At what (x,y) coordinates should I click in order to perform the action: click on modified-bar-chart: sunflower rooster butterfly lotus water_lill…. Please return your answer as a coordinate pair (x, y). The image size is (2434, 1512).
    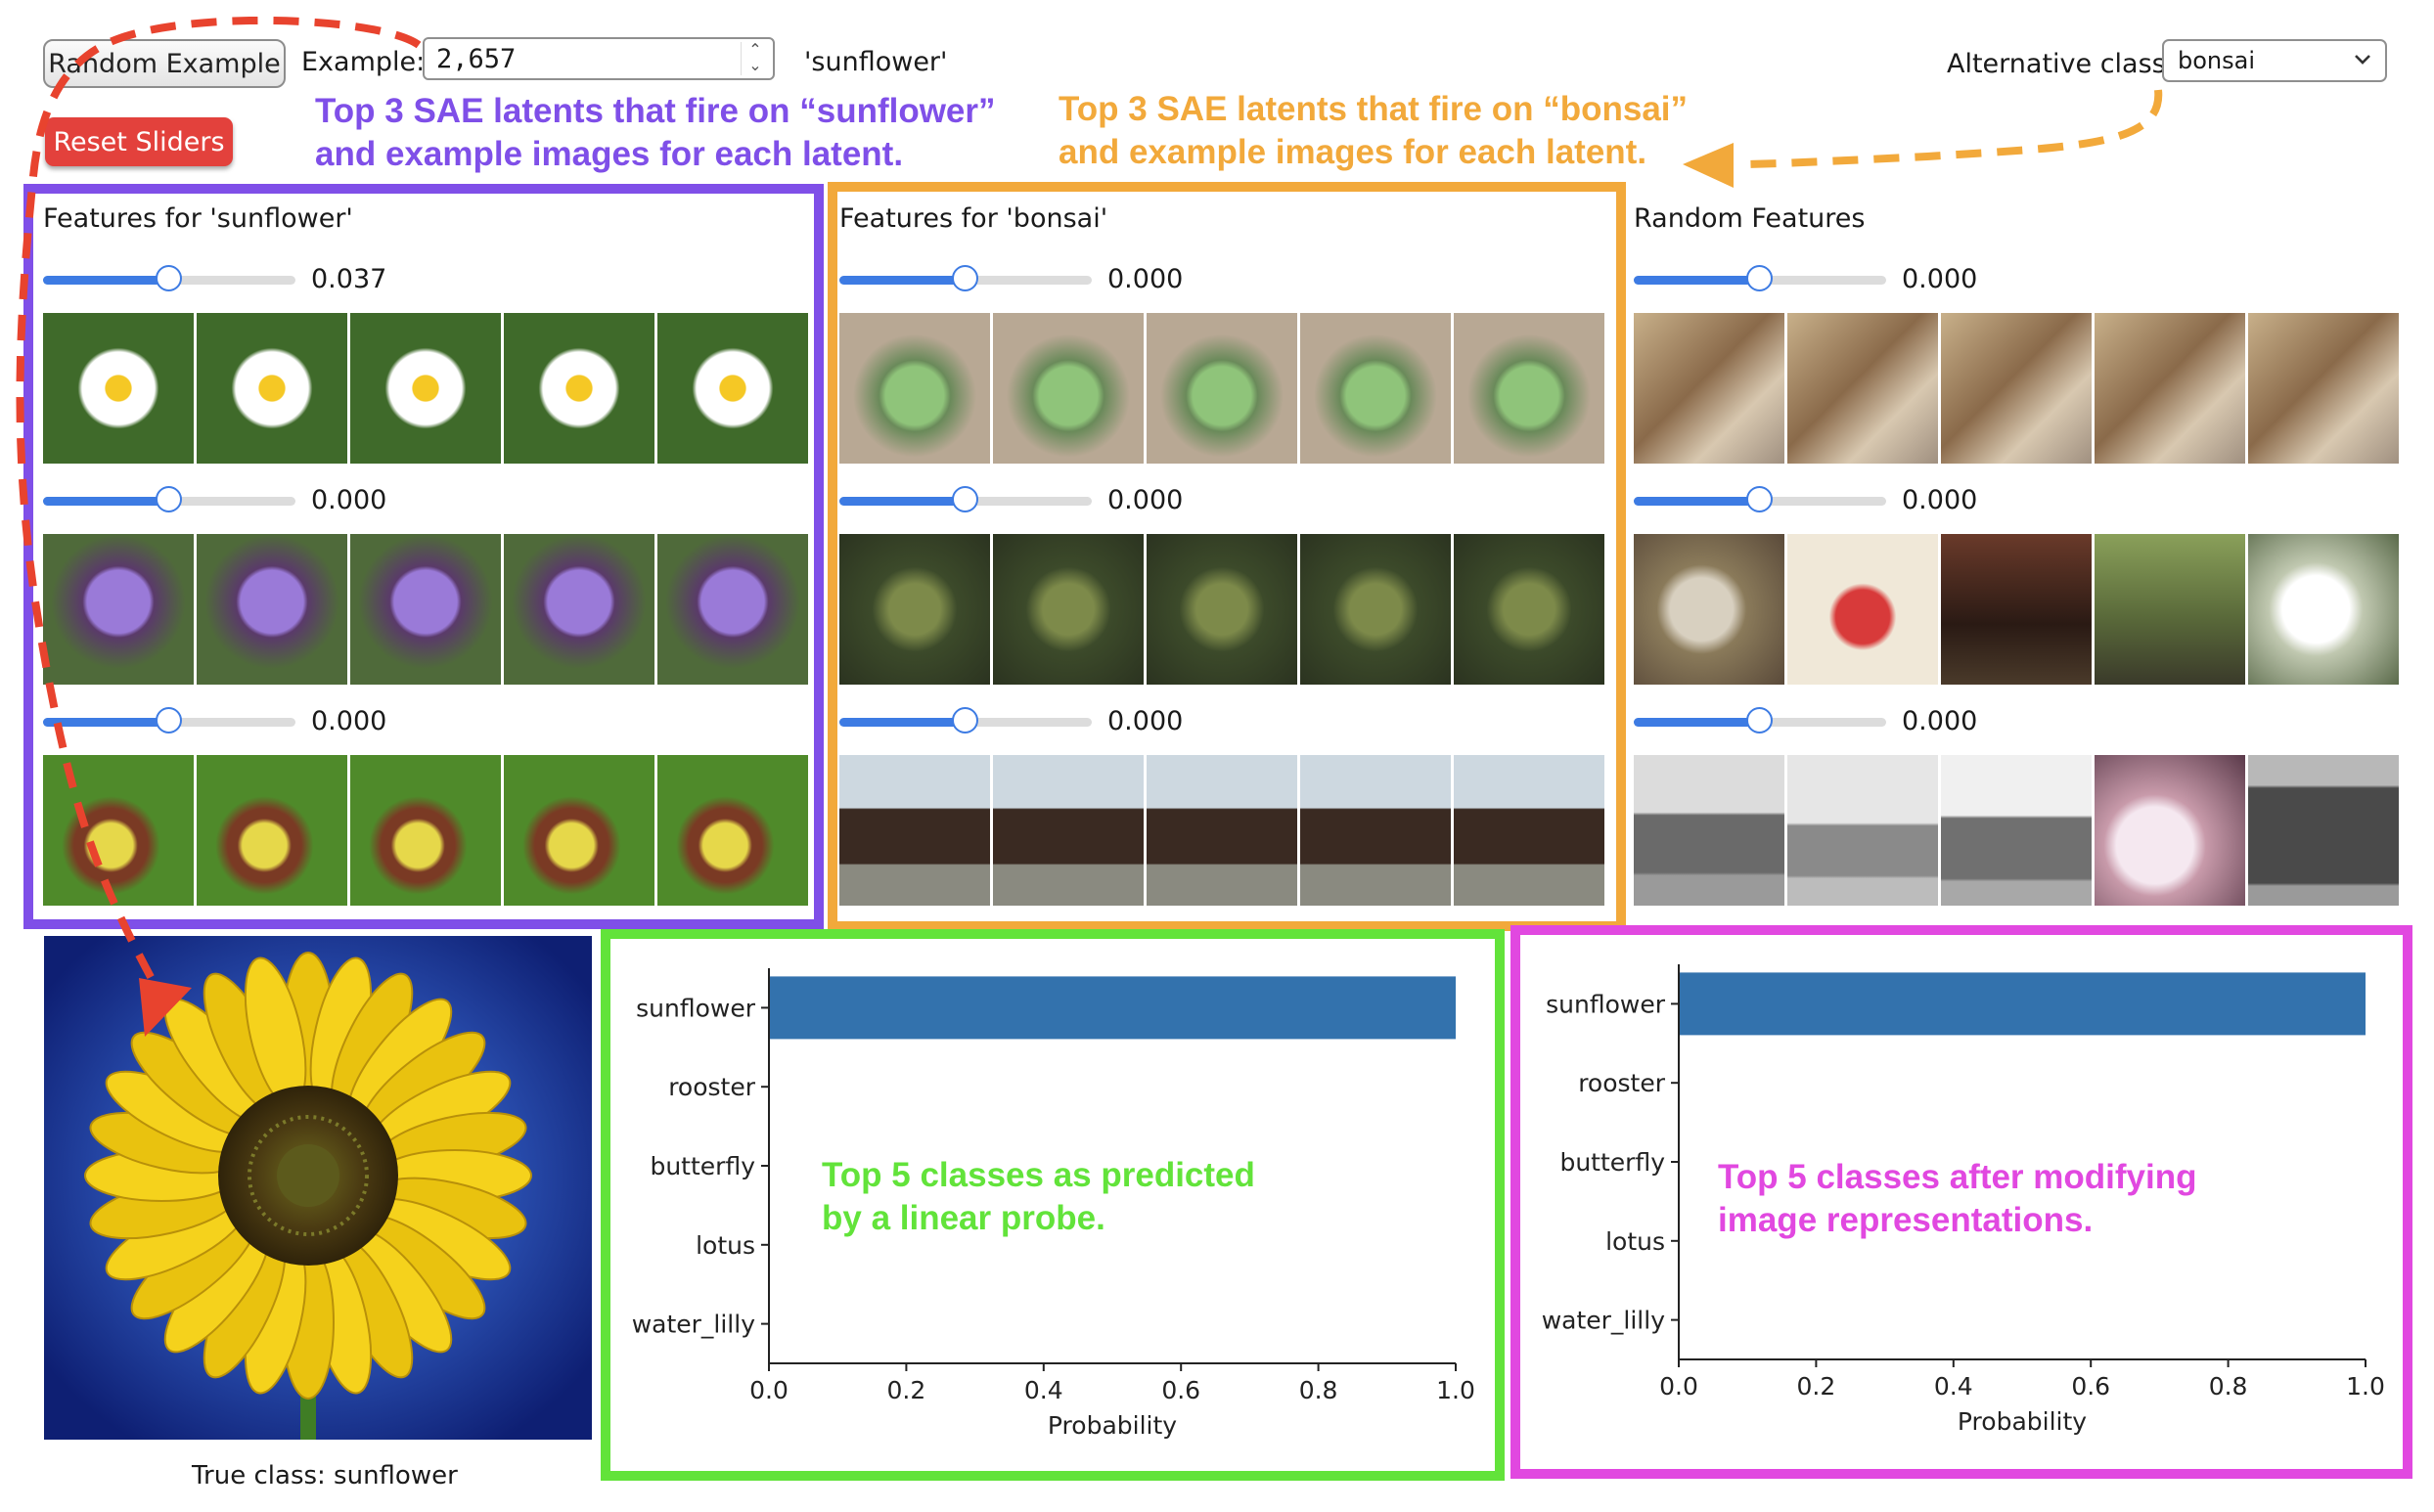
    Looking at the image, I should click on (1964, 1200).